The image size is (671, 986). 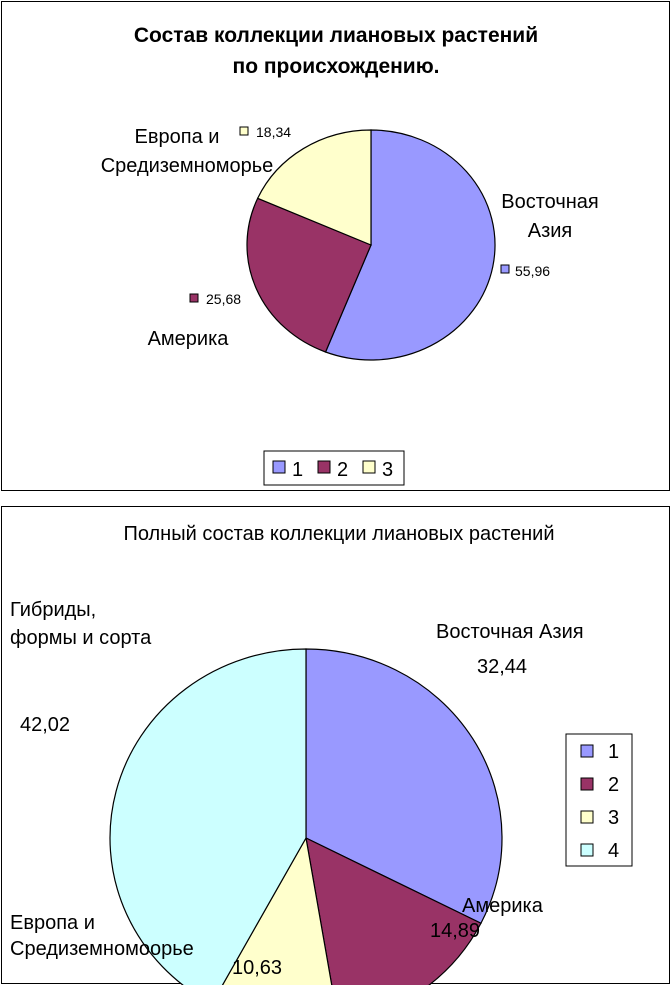 I want to click on value-label-europe: 10,63, so click(x=257, y=968).